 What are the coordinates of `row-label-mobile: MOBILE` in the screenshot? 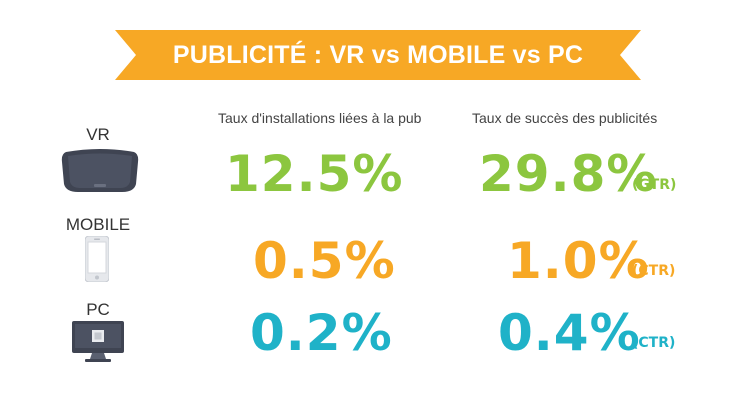 It's located at (98, 224).